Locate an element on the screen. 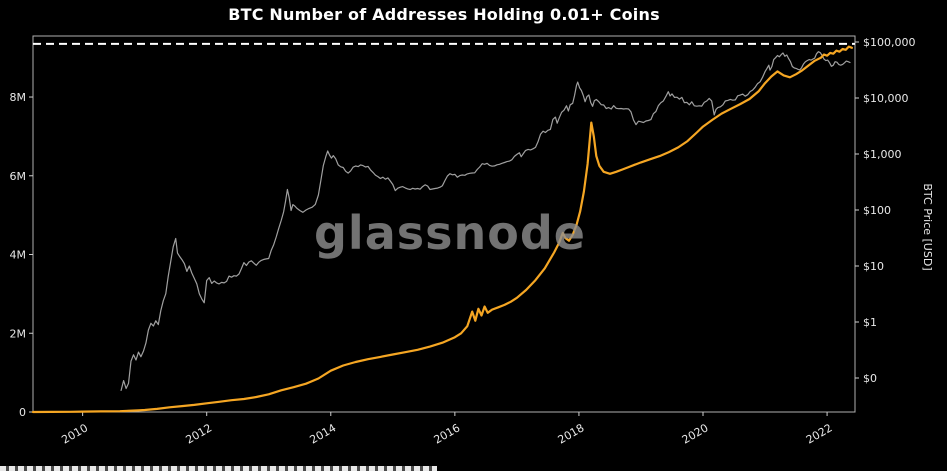 This screenshot has width=947, height=471. y-right-tick-label: $100,000 is located at coordinates (889, 42).